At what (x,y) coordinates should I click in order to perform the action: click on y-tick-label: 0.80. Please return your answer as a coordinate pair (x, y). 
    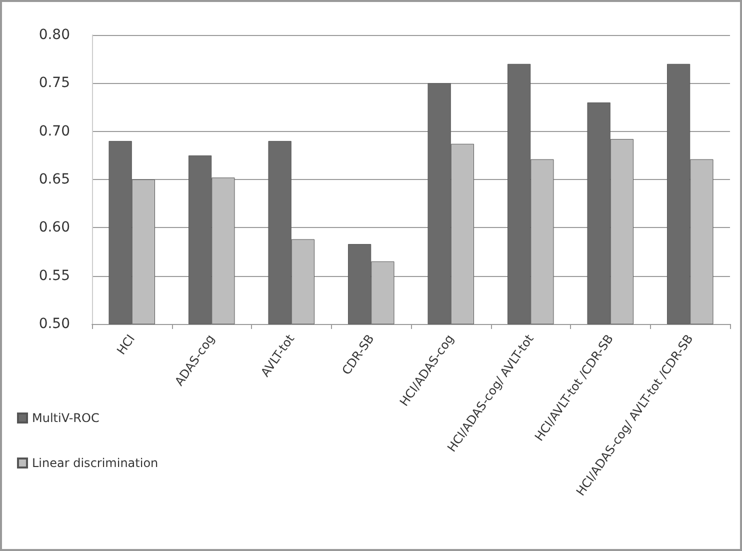
    Looking at the image, I should click on (54, 35).